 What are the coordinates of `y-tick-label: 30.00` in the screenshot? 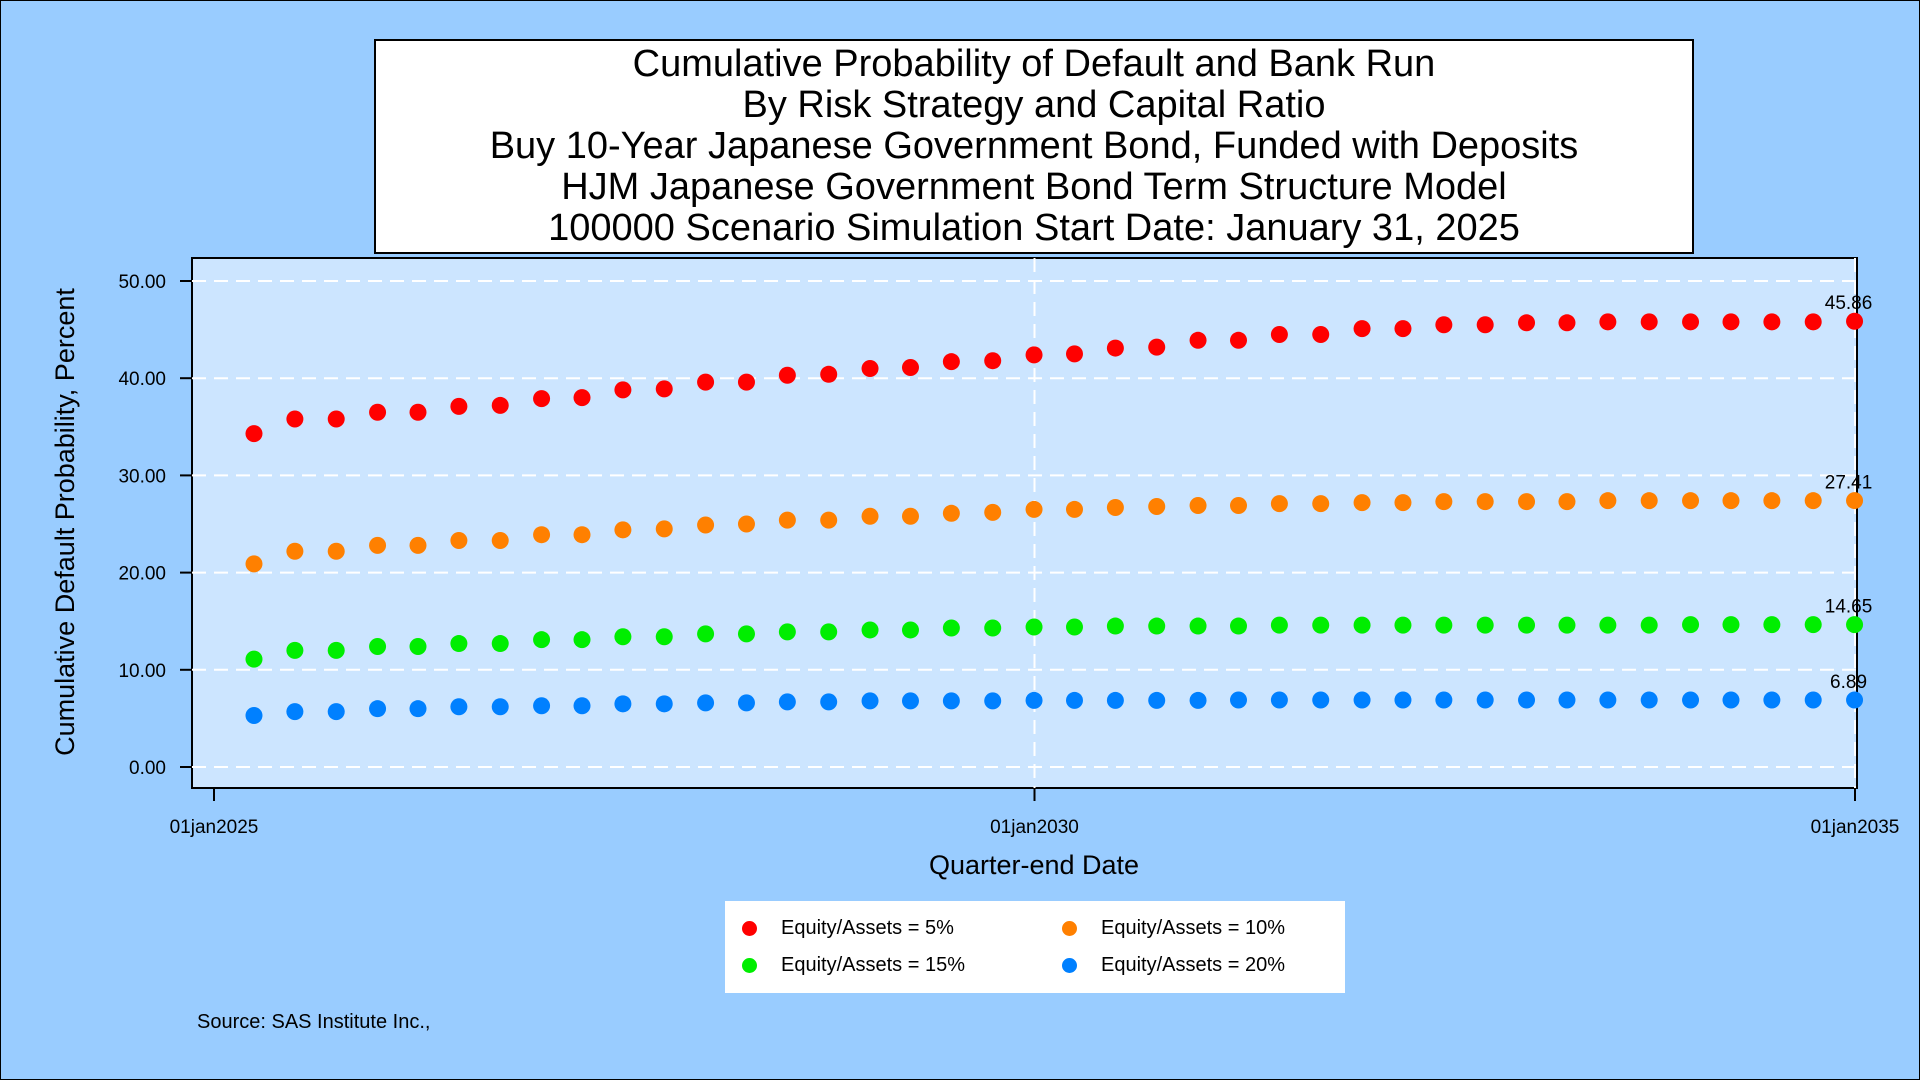 It's located at (142, 476).